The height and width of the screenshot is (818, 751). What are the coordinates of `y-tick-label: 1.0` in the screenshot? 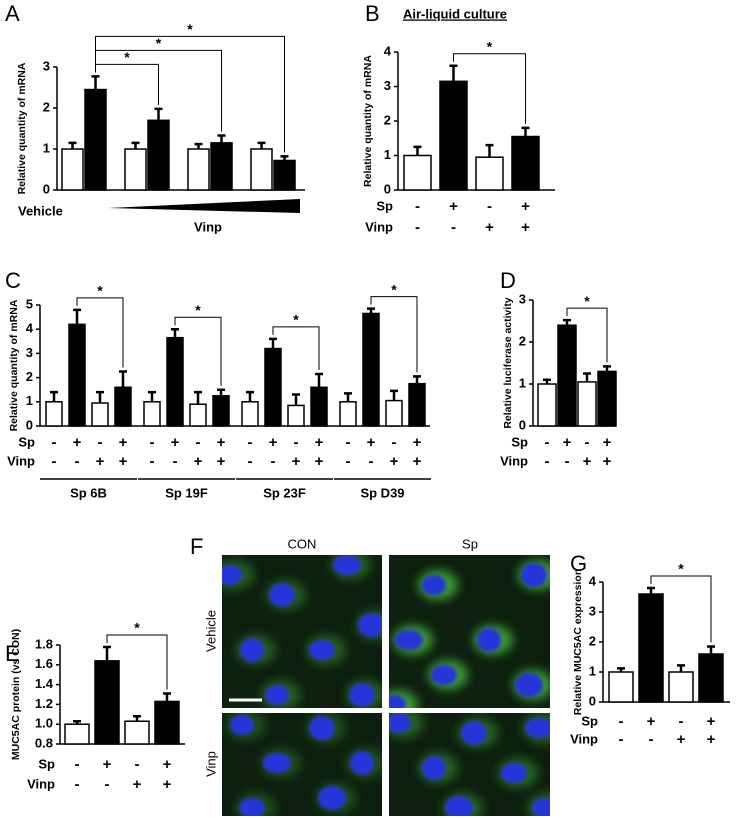 It's located at (44, 723).